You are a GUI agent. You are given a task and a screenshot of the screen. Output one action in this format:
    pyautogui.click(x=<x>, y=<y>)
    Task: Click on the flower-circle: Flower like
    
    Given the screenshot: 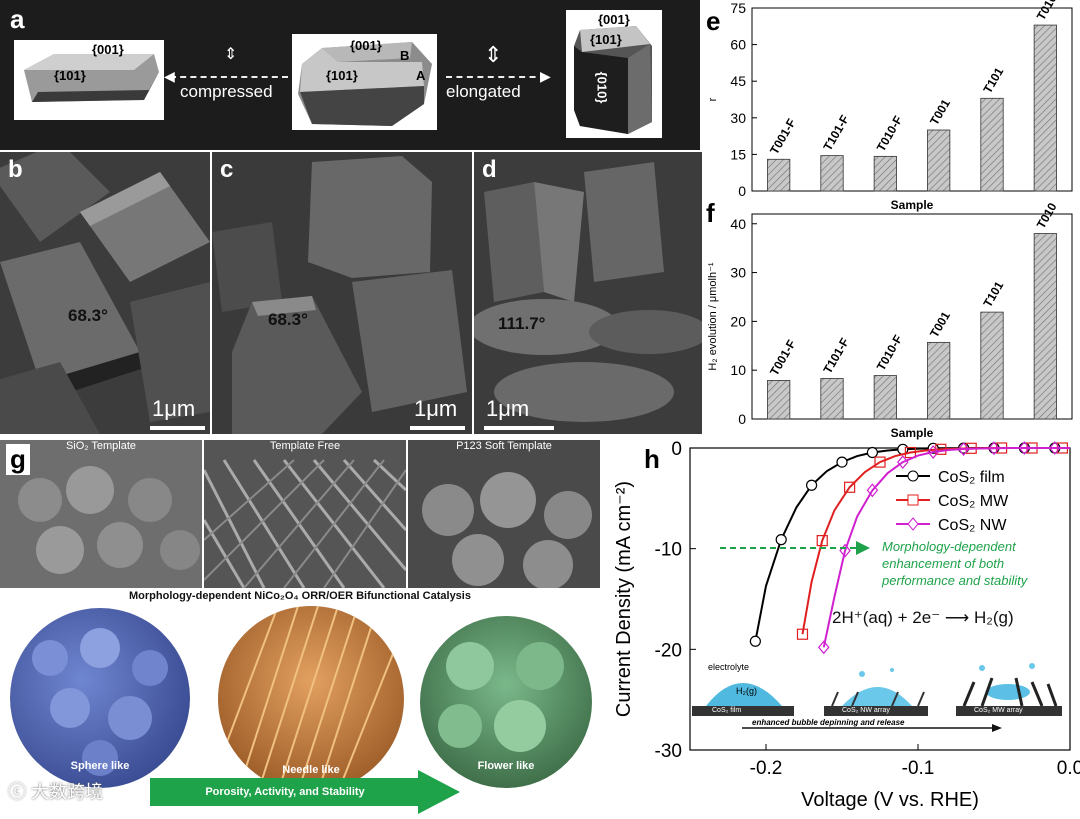 What is the action you would take?
    pyautogui.click(x=506, y=702)
    